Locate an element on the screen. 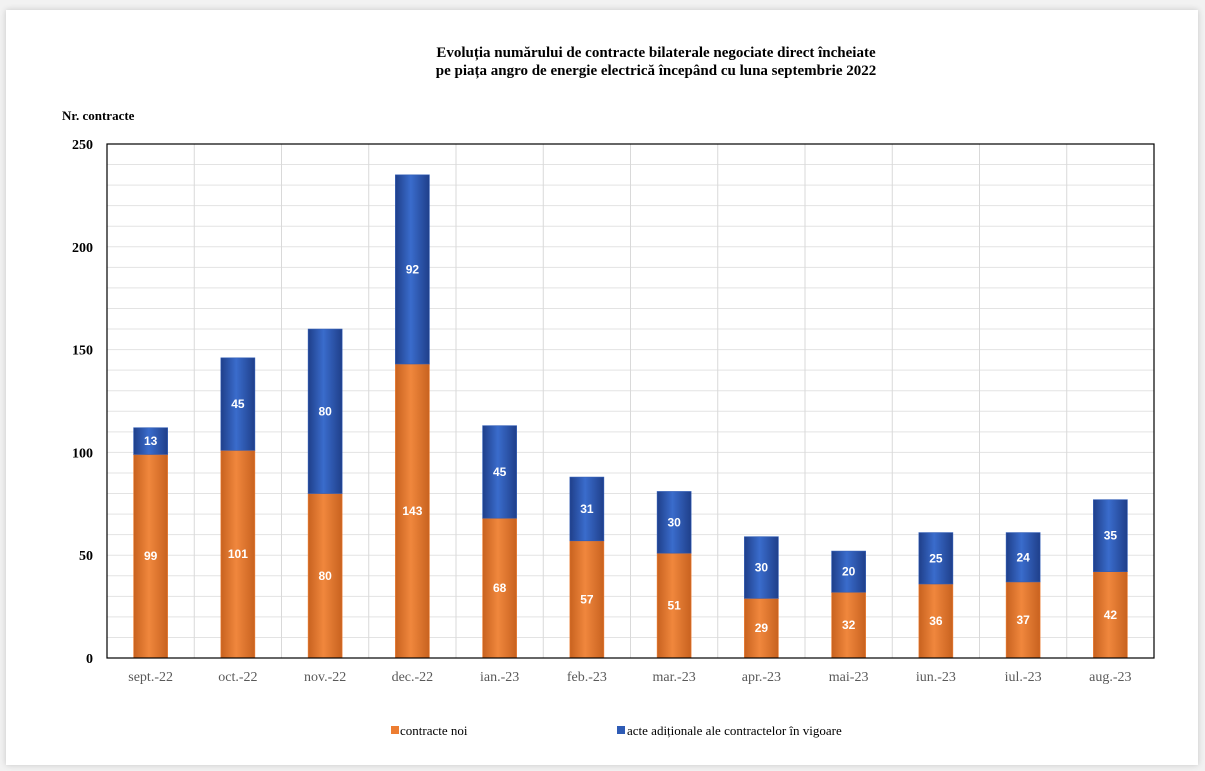  x-tick-label: iun.-23 is located at coordinates (936, 677).